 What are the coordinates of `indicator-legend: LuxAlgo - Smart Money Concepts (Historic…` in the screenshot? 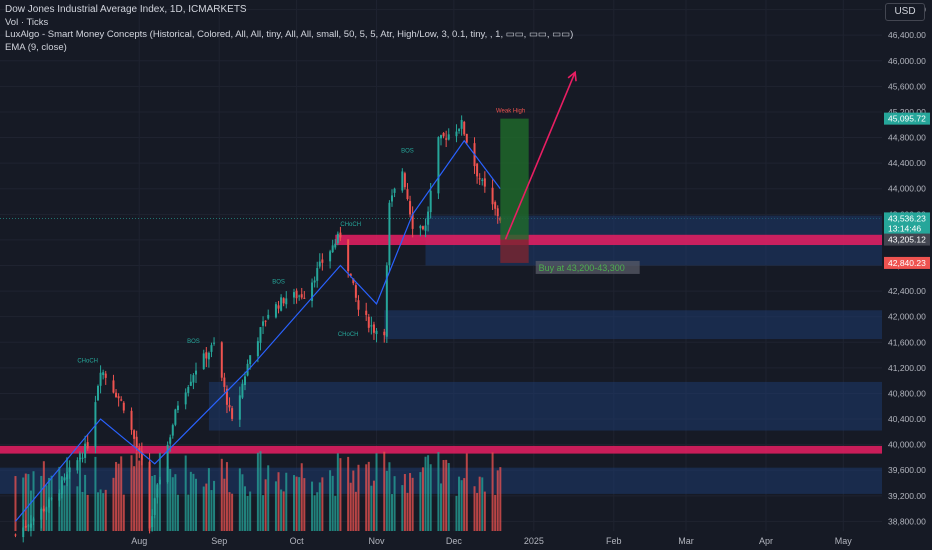 It's located at (289, 34).